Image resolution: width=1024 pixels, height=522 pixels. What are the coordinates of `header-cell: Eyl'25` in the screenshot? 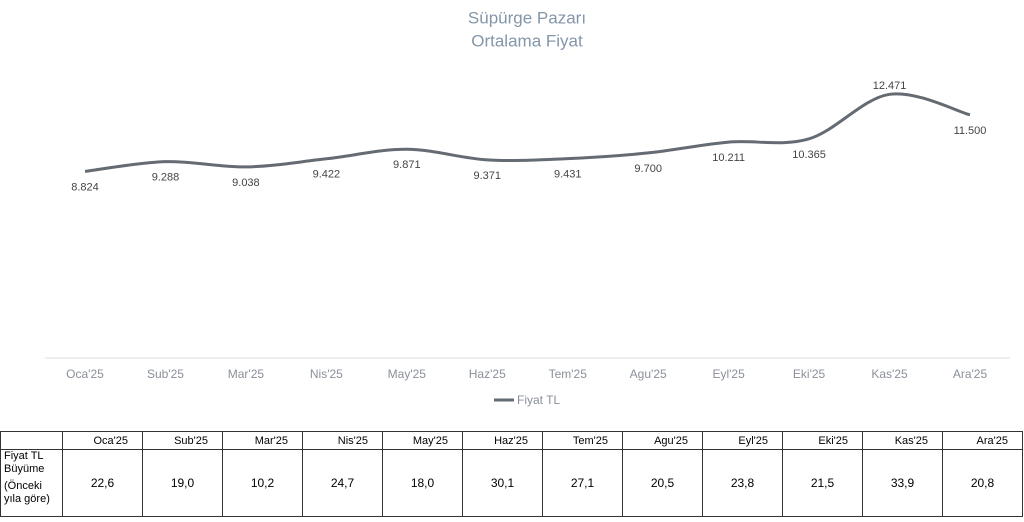 It's located at (742, 440).